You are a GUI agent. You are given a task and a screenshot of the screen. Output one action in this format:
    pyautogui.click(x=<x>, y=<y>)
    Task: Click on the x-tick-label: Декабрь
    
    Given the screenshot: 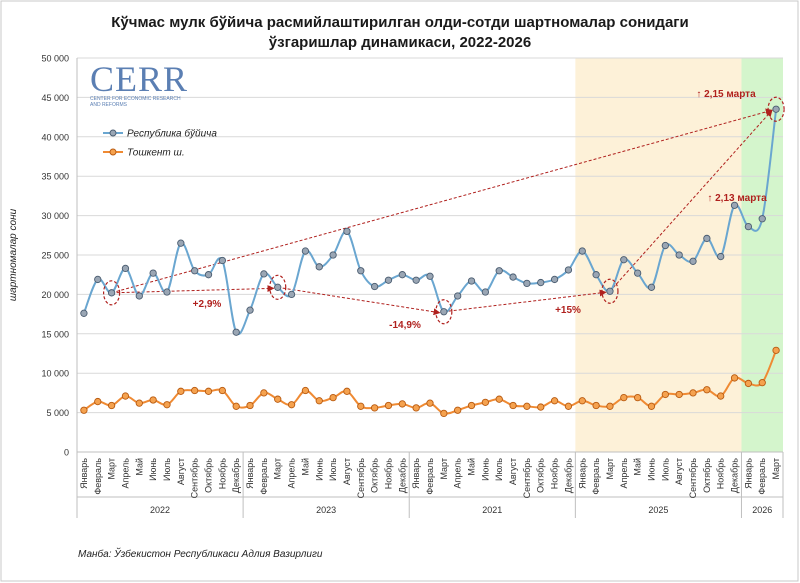 What is the action you would take?
    pyautogui.click(x=402, y=475)
    